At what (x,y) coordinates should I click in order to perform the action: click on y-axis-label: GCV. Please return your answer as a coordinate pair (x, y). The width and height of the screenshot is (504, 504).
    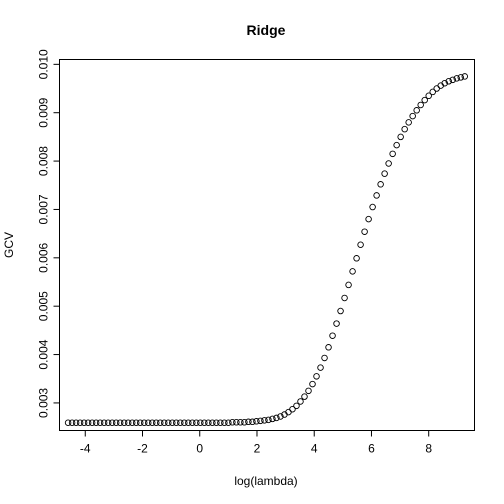
    Looking at the image, I should click on (9, 245).